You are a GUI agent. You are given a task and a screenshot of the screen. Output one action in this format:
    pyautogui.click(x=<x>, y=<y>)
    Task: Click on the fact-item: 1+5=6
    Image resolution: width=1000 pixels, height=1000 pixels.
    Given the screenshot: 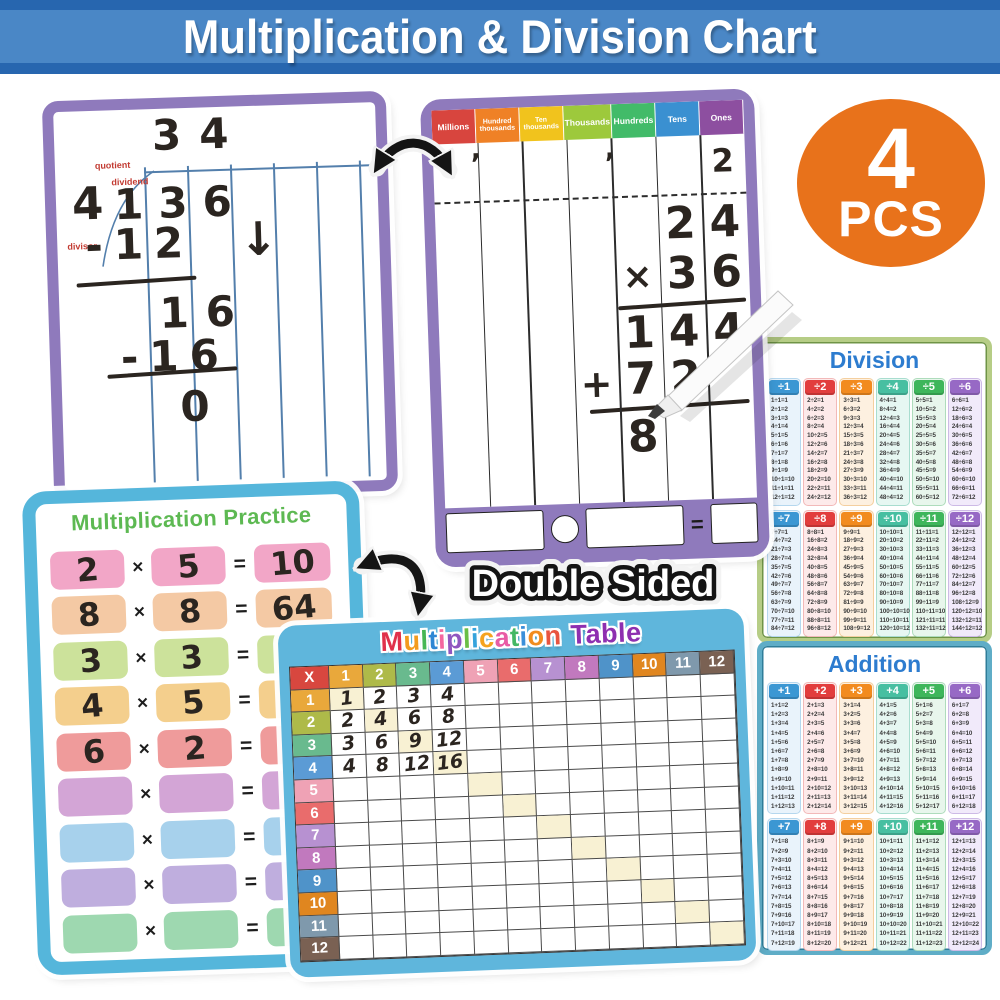 What is the action you would take?
    pyautogui.click(x=780, y=742)
    